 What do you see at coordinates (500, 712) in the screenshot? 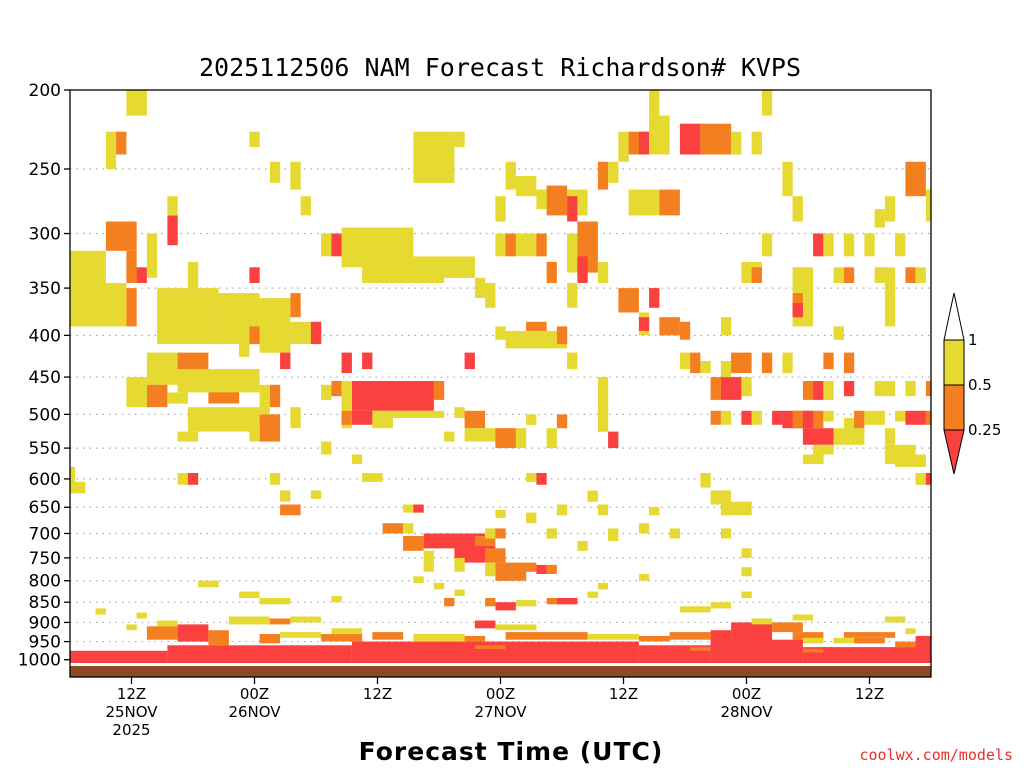
I see `x-tick-label-42-1: 27NOV` at bounding box center [500, 712].